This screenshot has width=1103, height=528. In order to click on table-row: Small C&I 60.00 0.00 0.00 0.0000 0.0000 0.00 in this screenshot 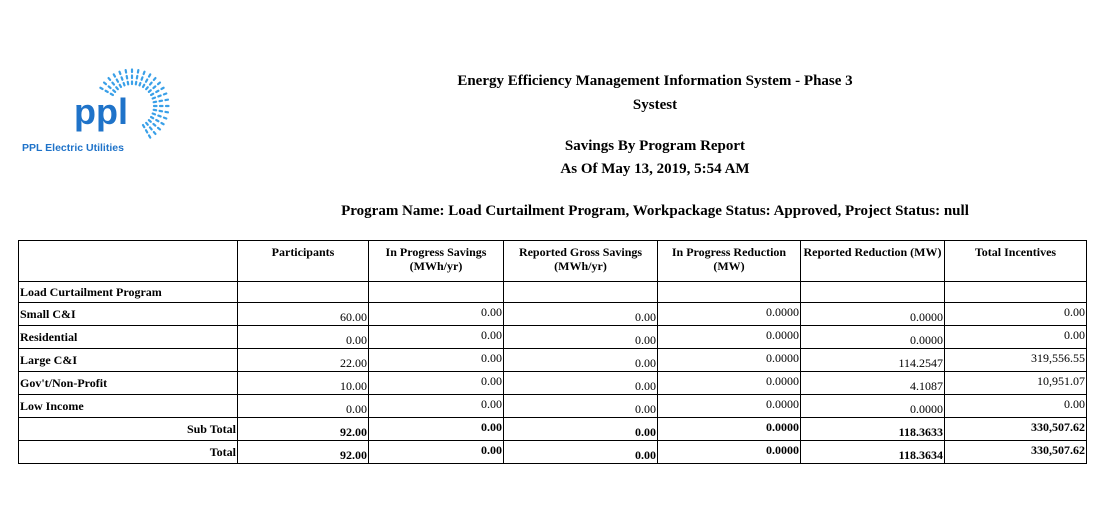, I will do `click(552, 314)`.